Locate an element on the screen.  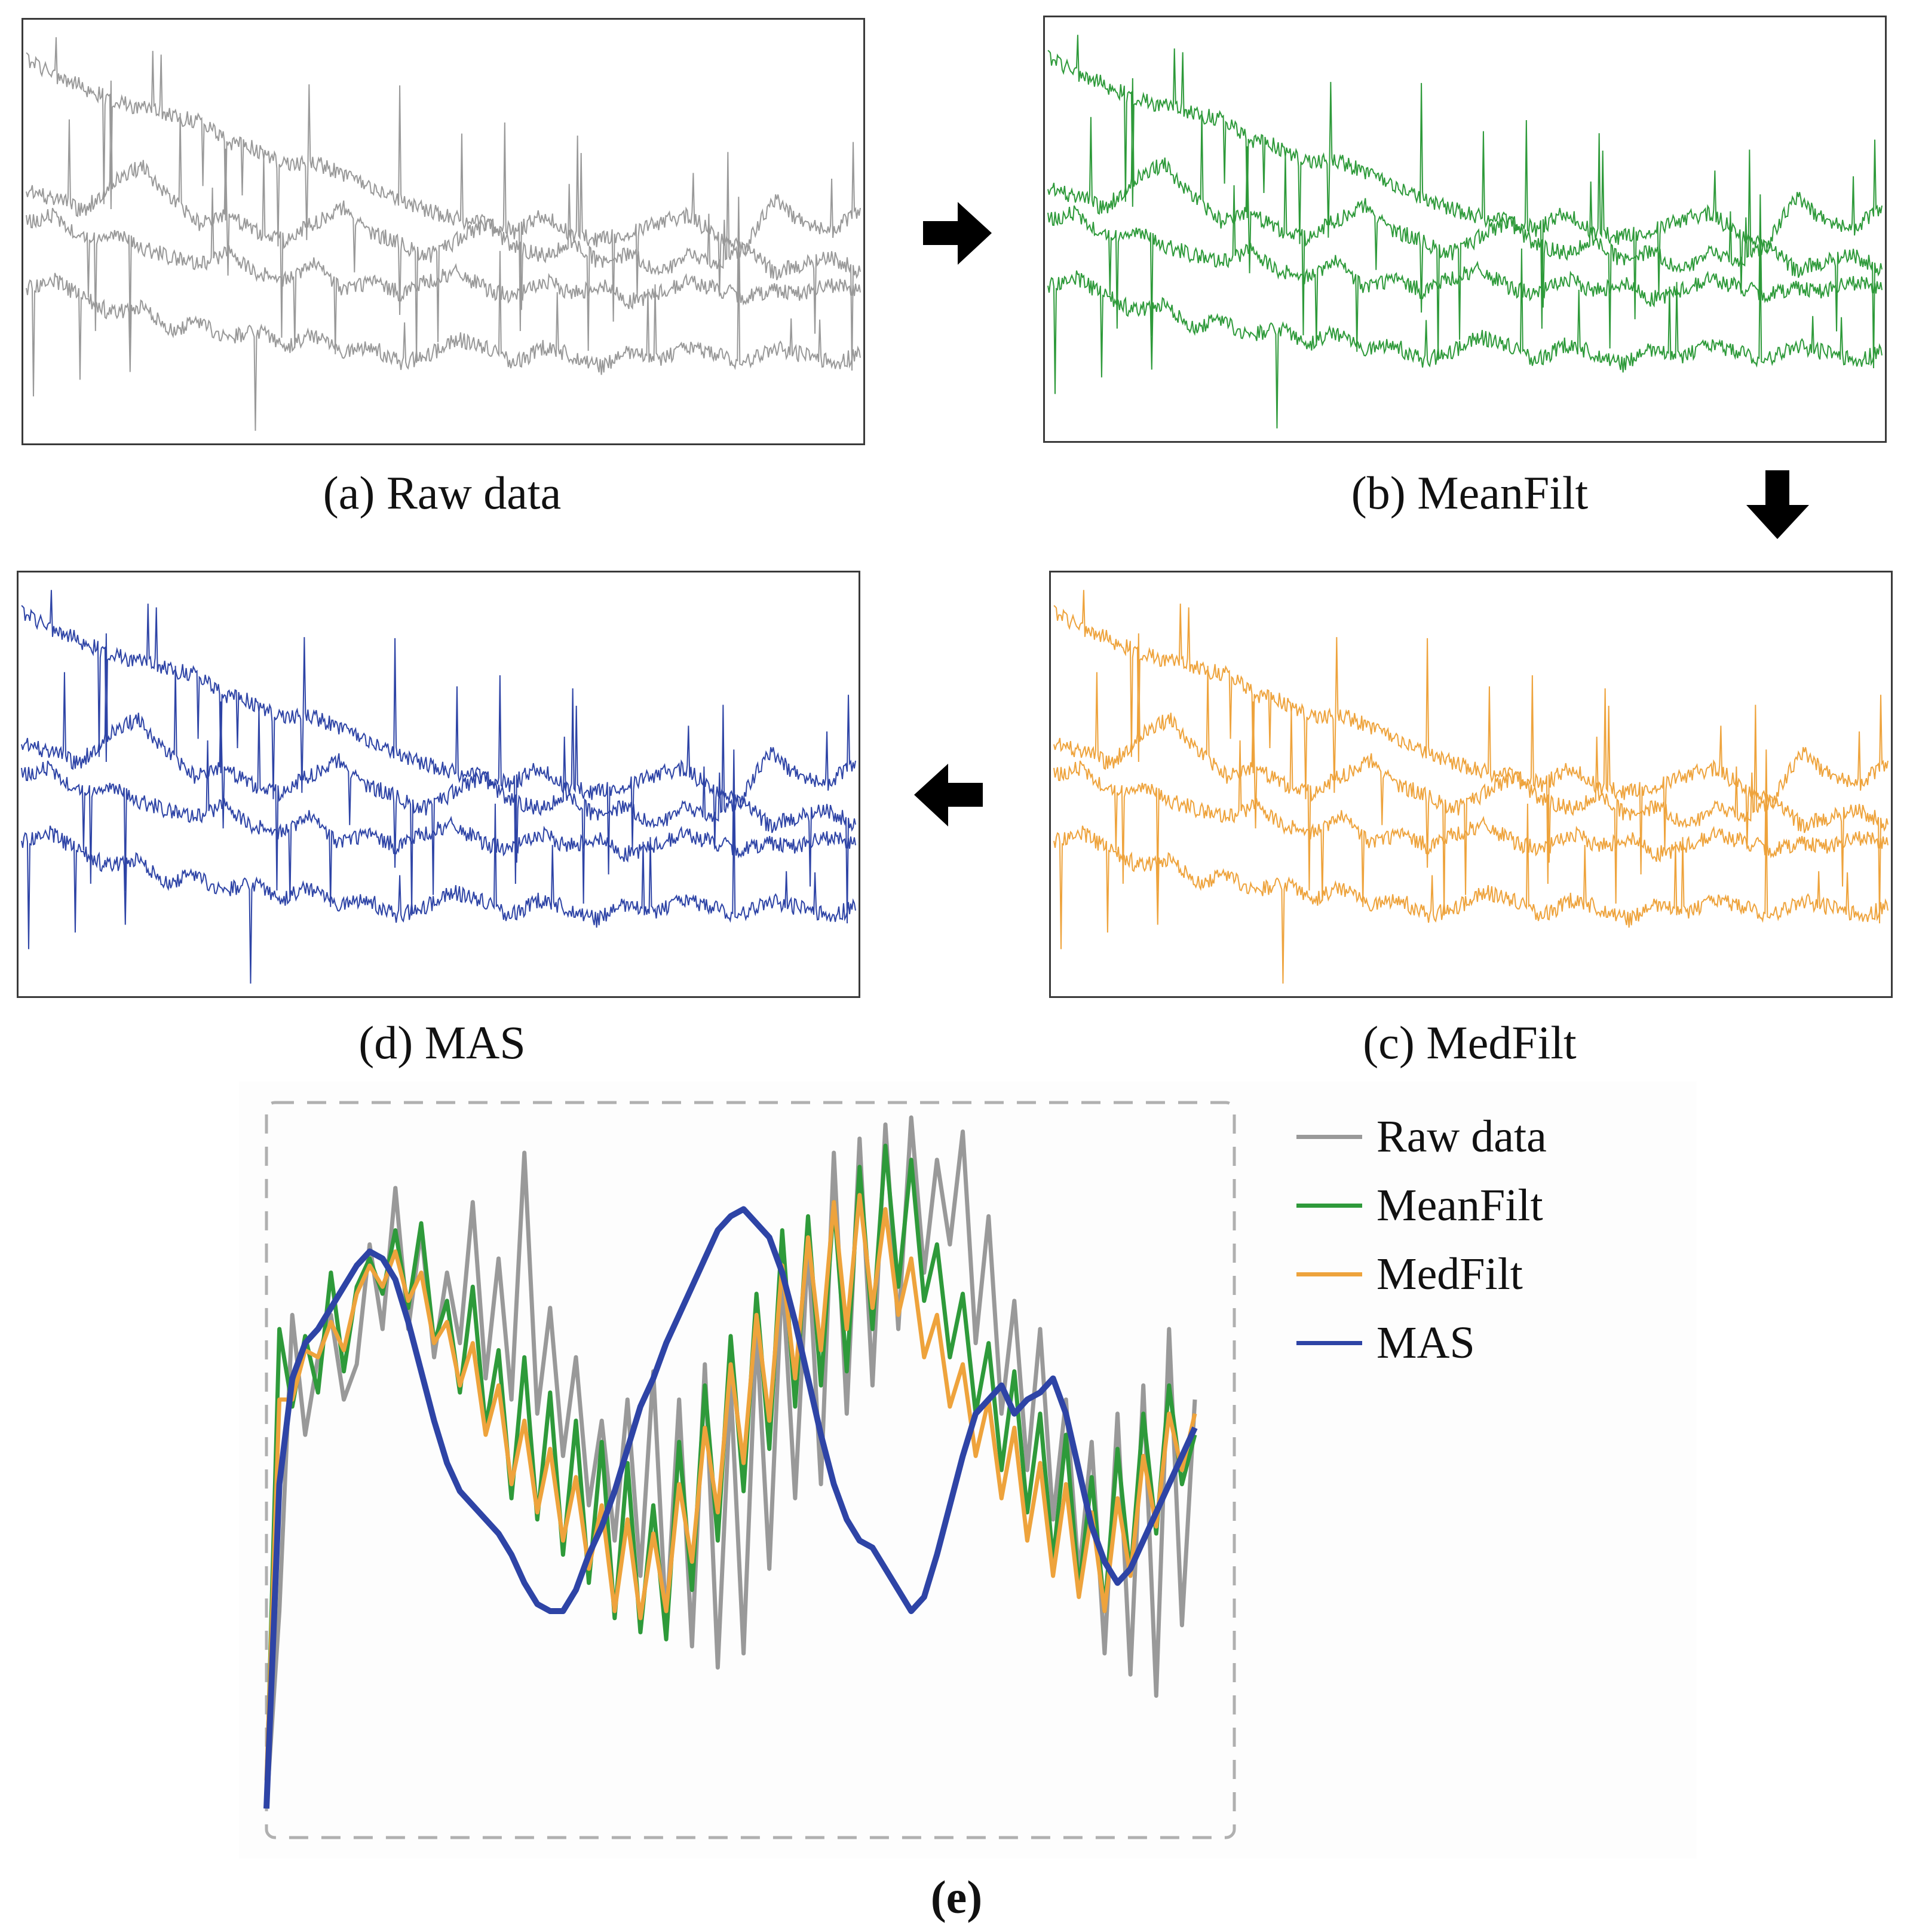
legend-label-raw-data: Raw data is located at coordinates (1461, 1137).